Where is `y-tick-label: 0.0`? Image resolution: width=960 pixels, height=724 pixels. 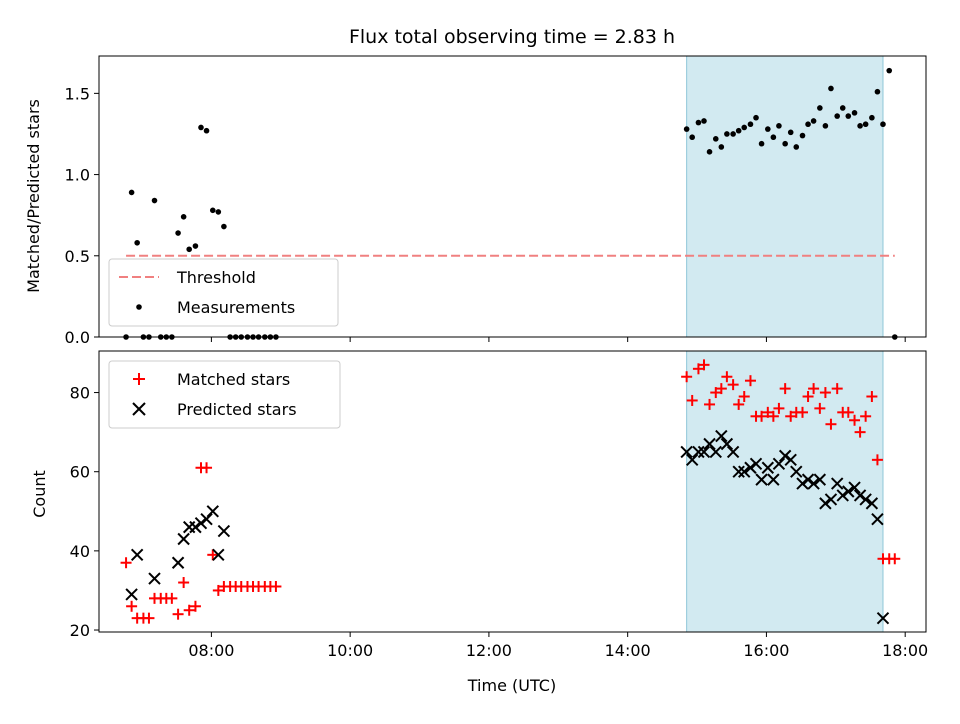 y-tick-label: 0.0 is located at coordinates (77, 337).